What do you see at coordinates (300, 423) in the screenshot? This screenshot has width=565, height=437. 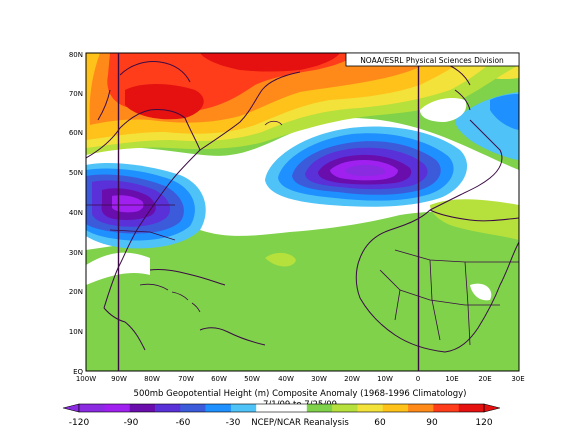 I see `caption-source: NCEP/NCAR Reanalysis` at bounding box center [300, 423].